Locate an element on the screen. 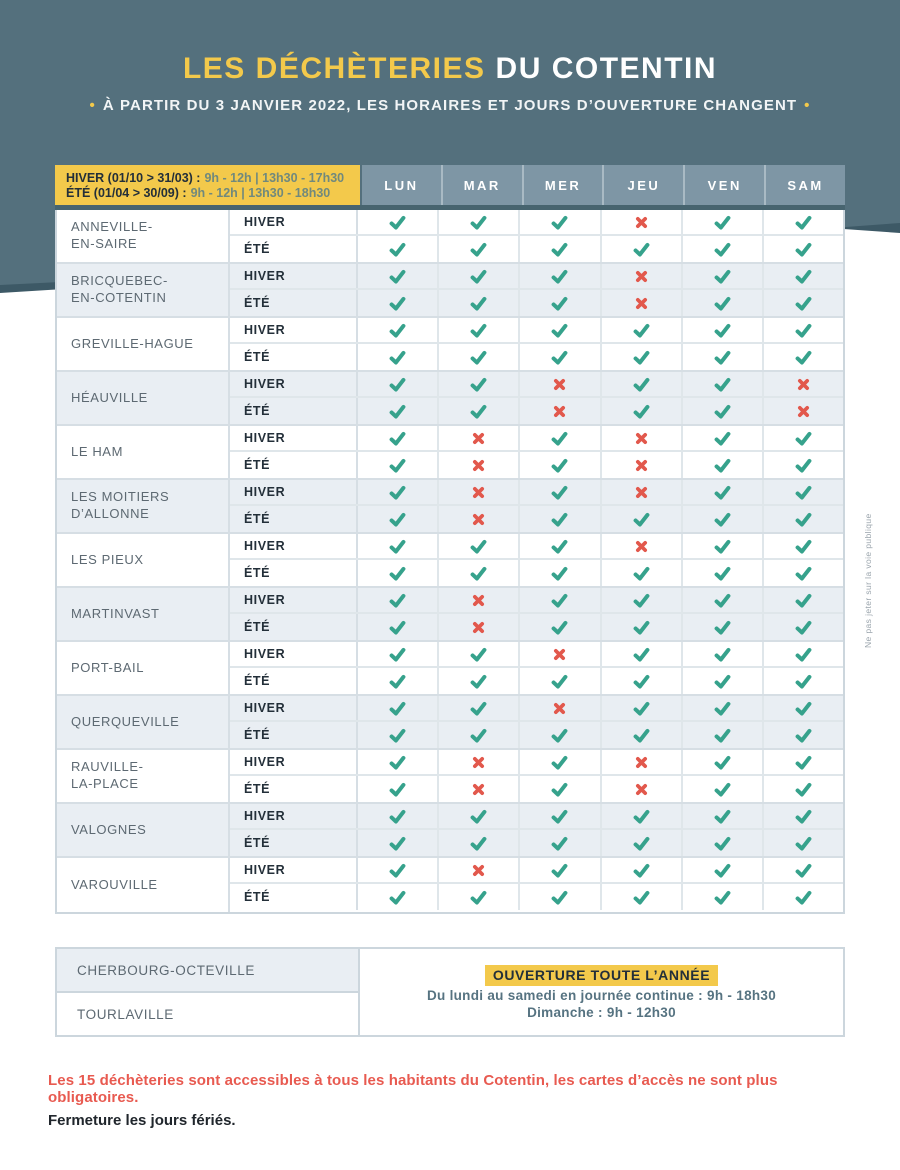 The width and height of the screenshot is (900, 1170). winter-hours: 9h - 12h | 13h30 - 17h30 is located at coordinates (274, 177).